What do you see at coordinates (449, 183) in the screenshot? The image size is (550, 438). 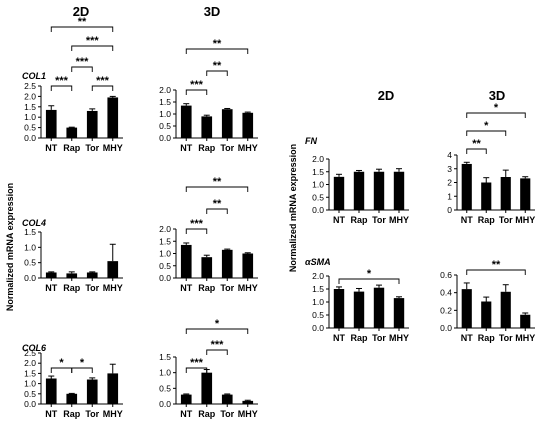 I see `y-tick-label: 2` at bounding box center [449, 183].